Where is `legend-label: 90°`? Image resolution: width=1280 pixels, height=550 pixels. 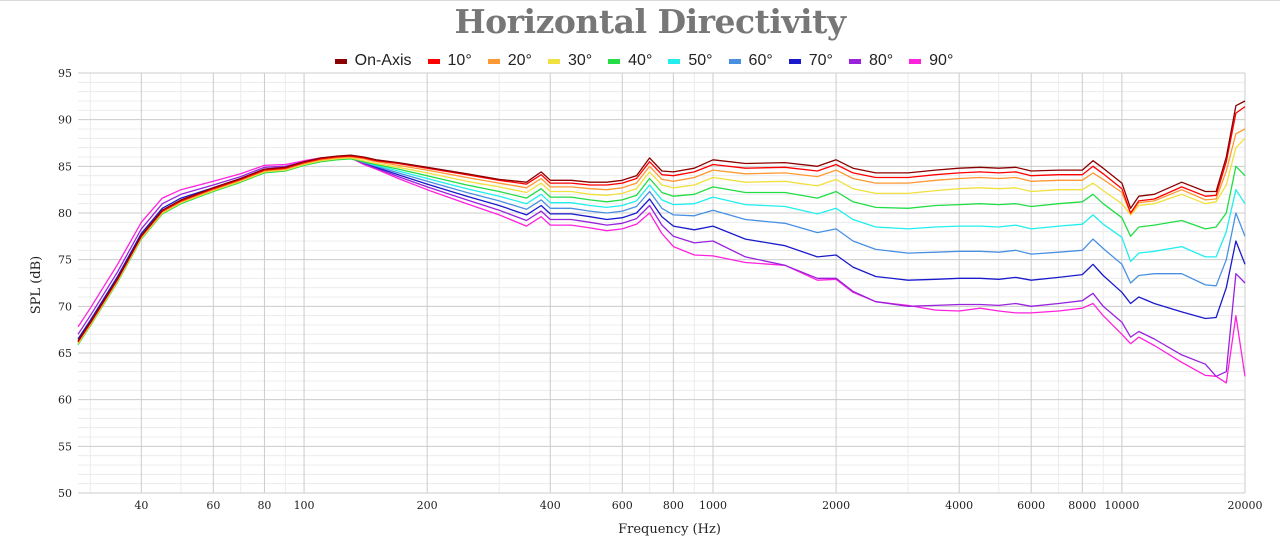
legend-label: 90° is located at coordinates (941, 60).